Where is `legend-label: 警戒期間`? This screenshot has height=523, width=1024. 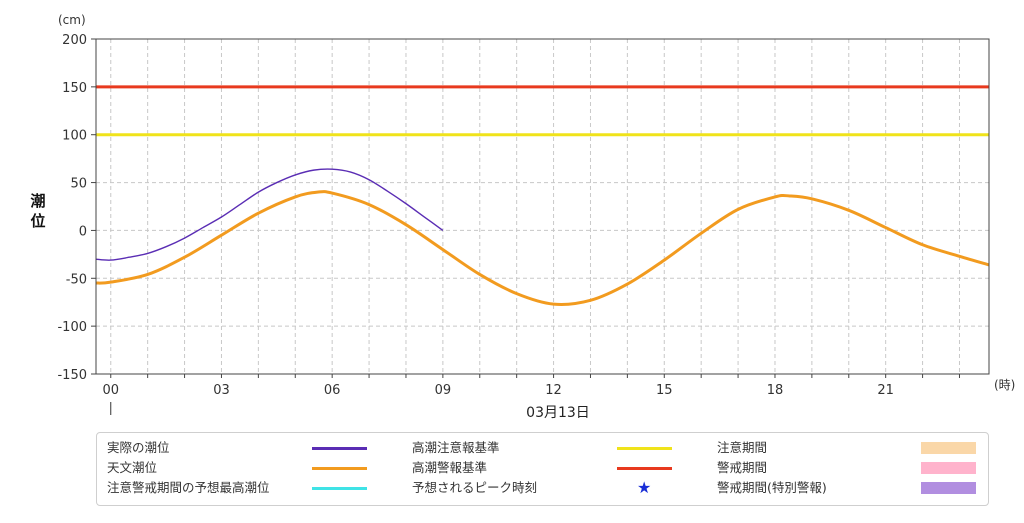
legend-label: 警戒期間 is located at coordinates (742, 467).